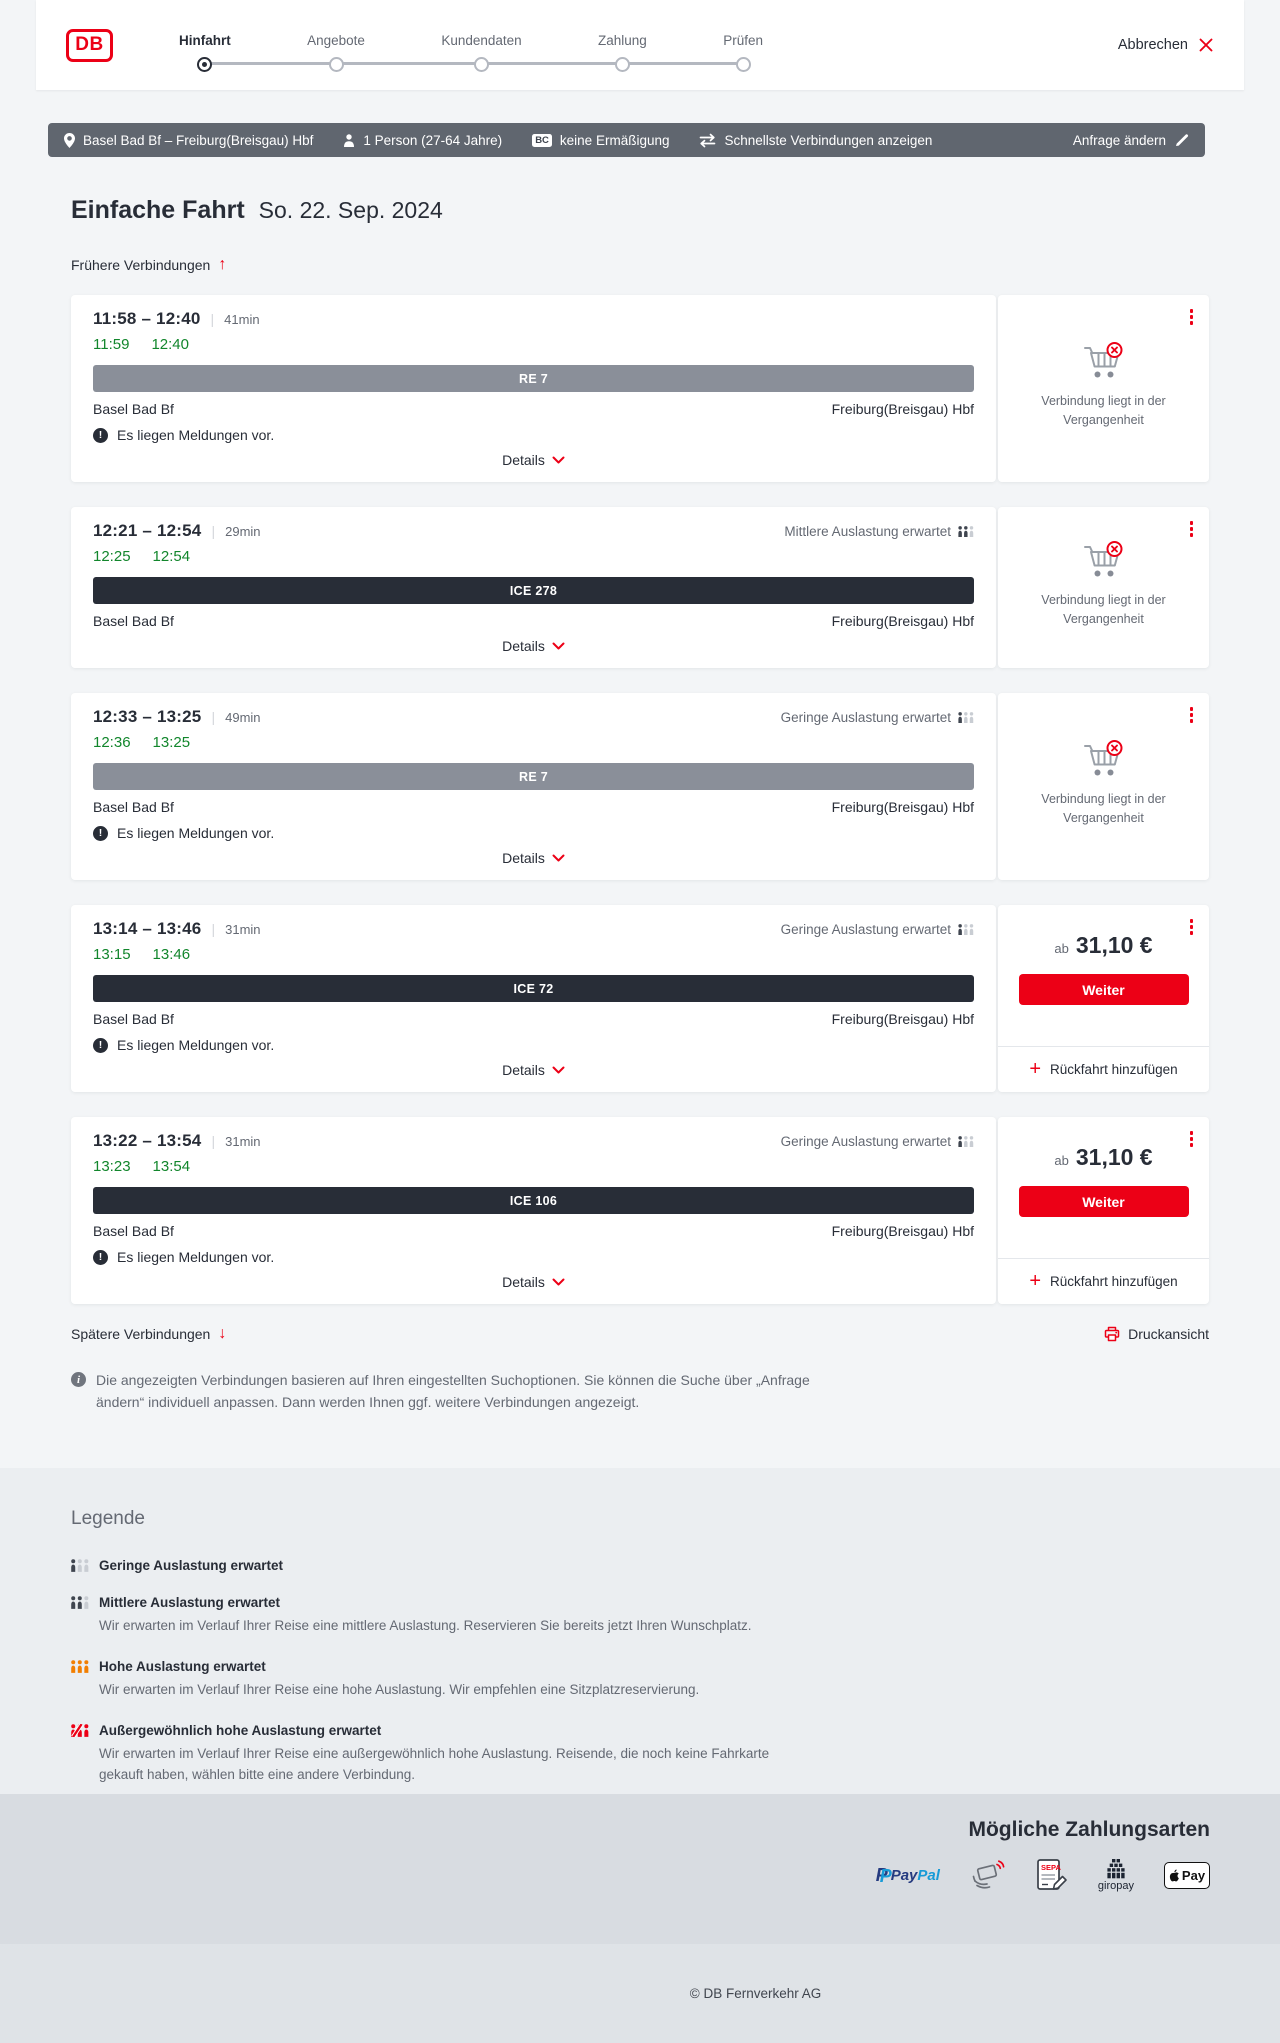 The image size is (1280, 2043). I want to click on stepper-step: Prüfen, so click(743, 52).